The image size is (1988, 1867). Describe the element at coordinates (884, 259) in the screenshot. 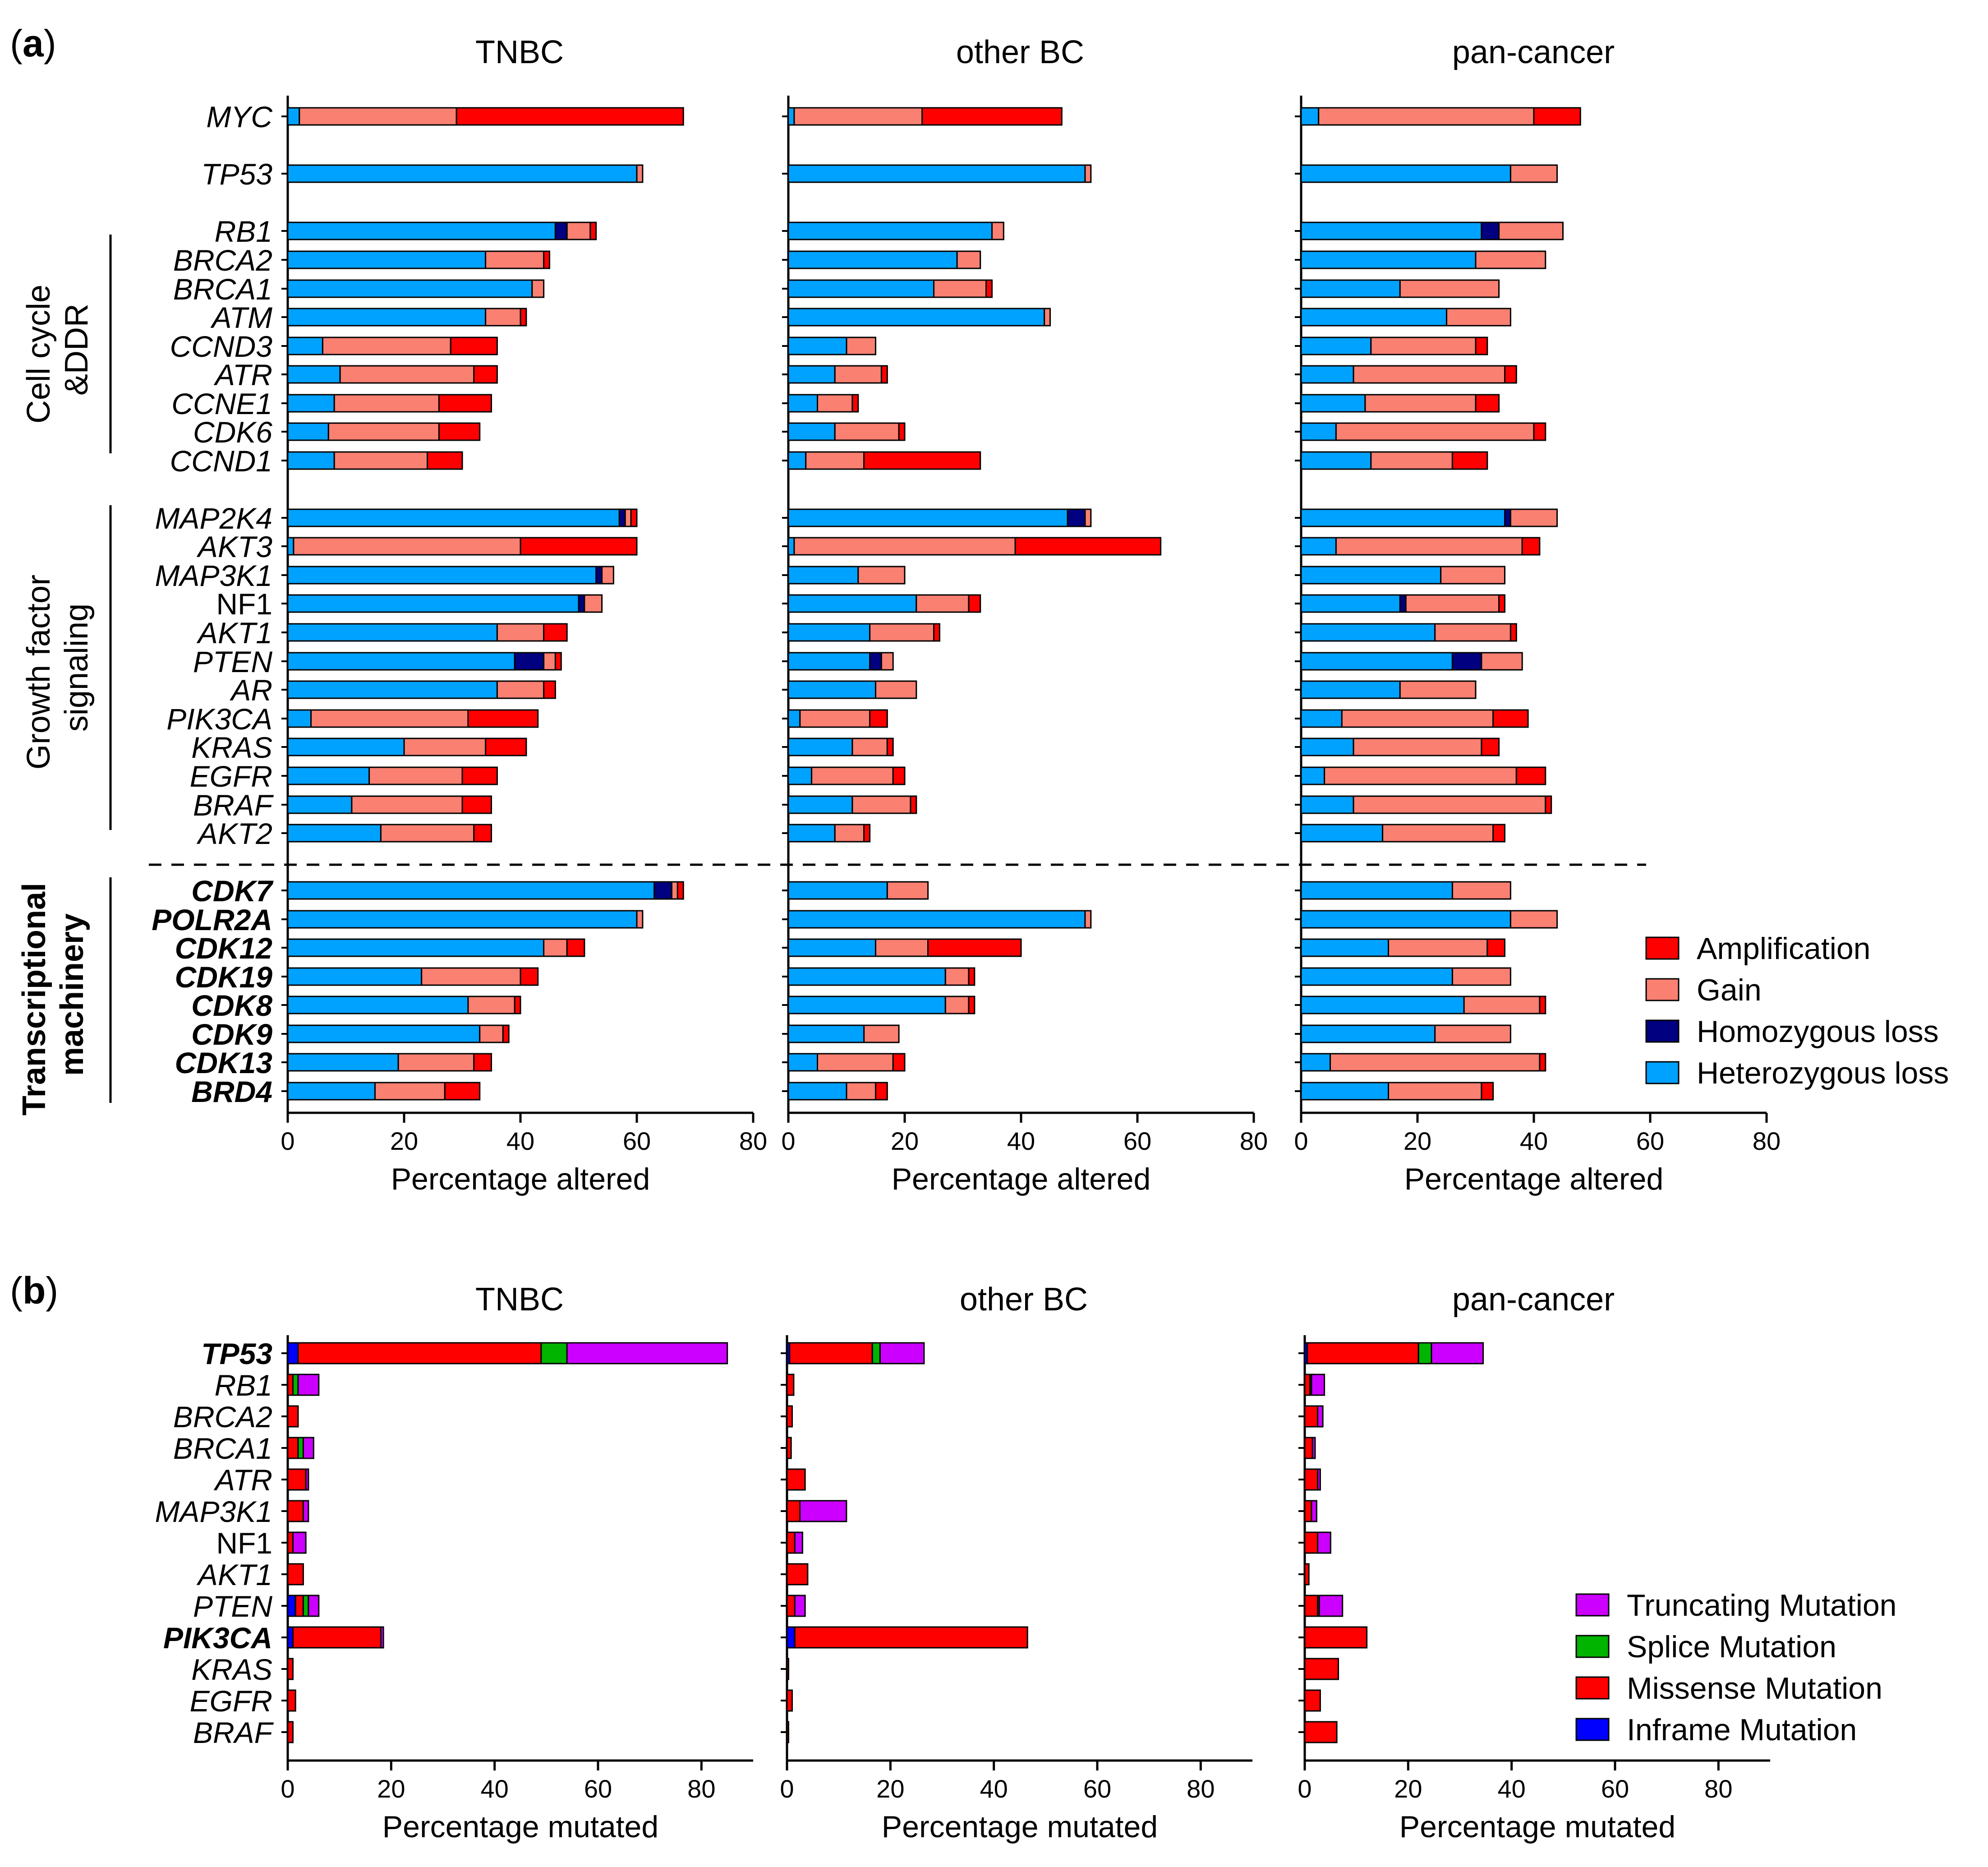

I see `bar-brca2` at that location.